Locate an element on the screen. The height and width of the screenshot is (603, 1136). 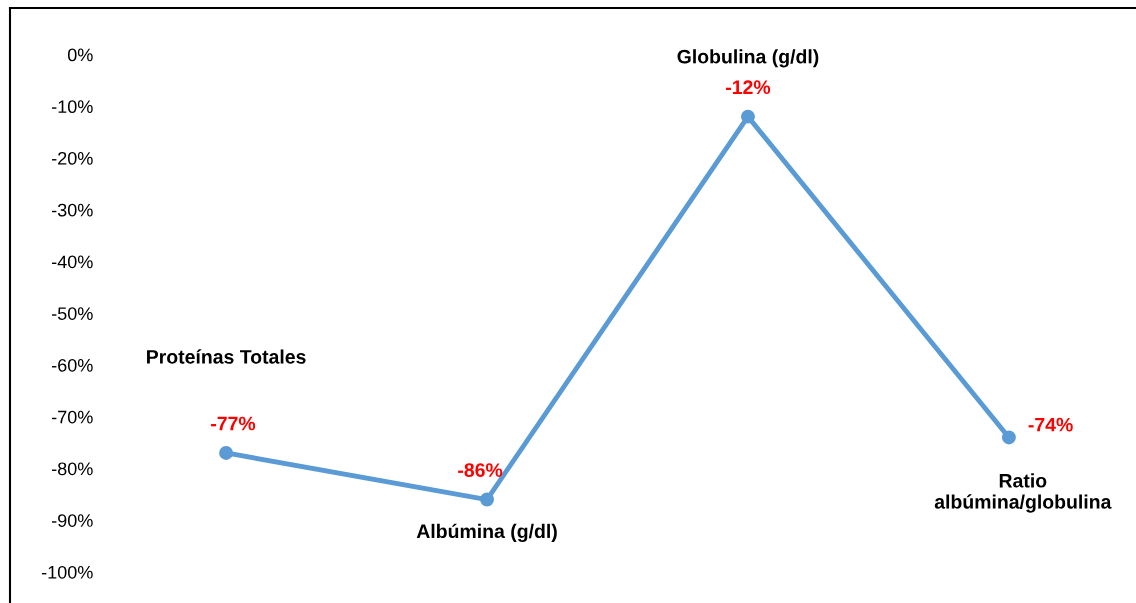
y-tick-label: -90% is located at coordinates (72, 520).